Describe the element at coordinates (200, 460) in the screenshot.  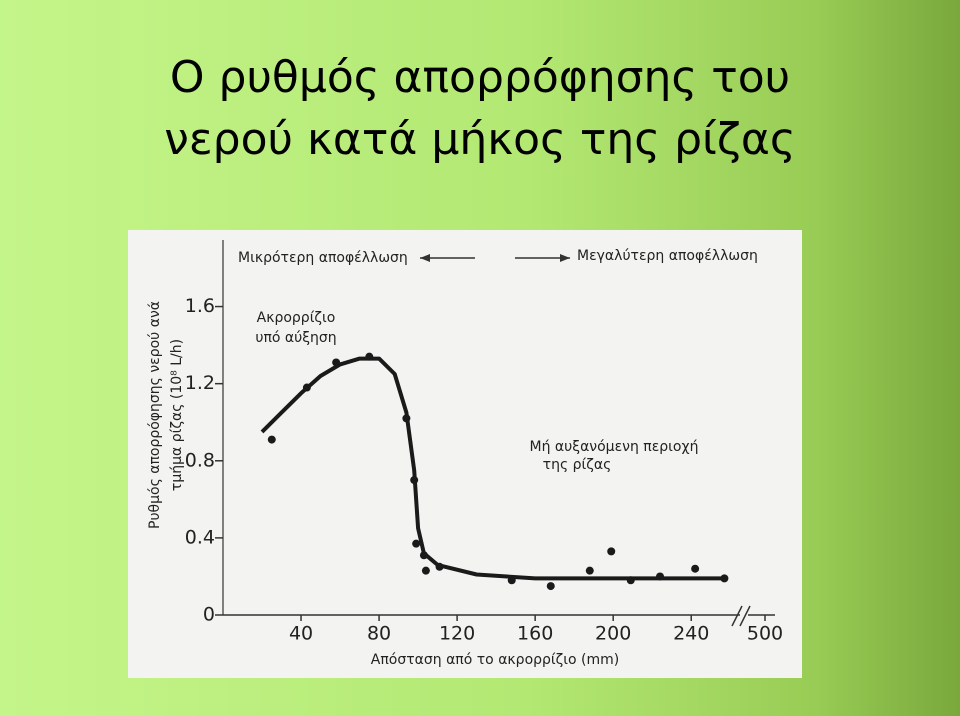
I see `y-tick-label: 0.8` at that location.